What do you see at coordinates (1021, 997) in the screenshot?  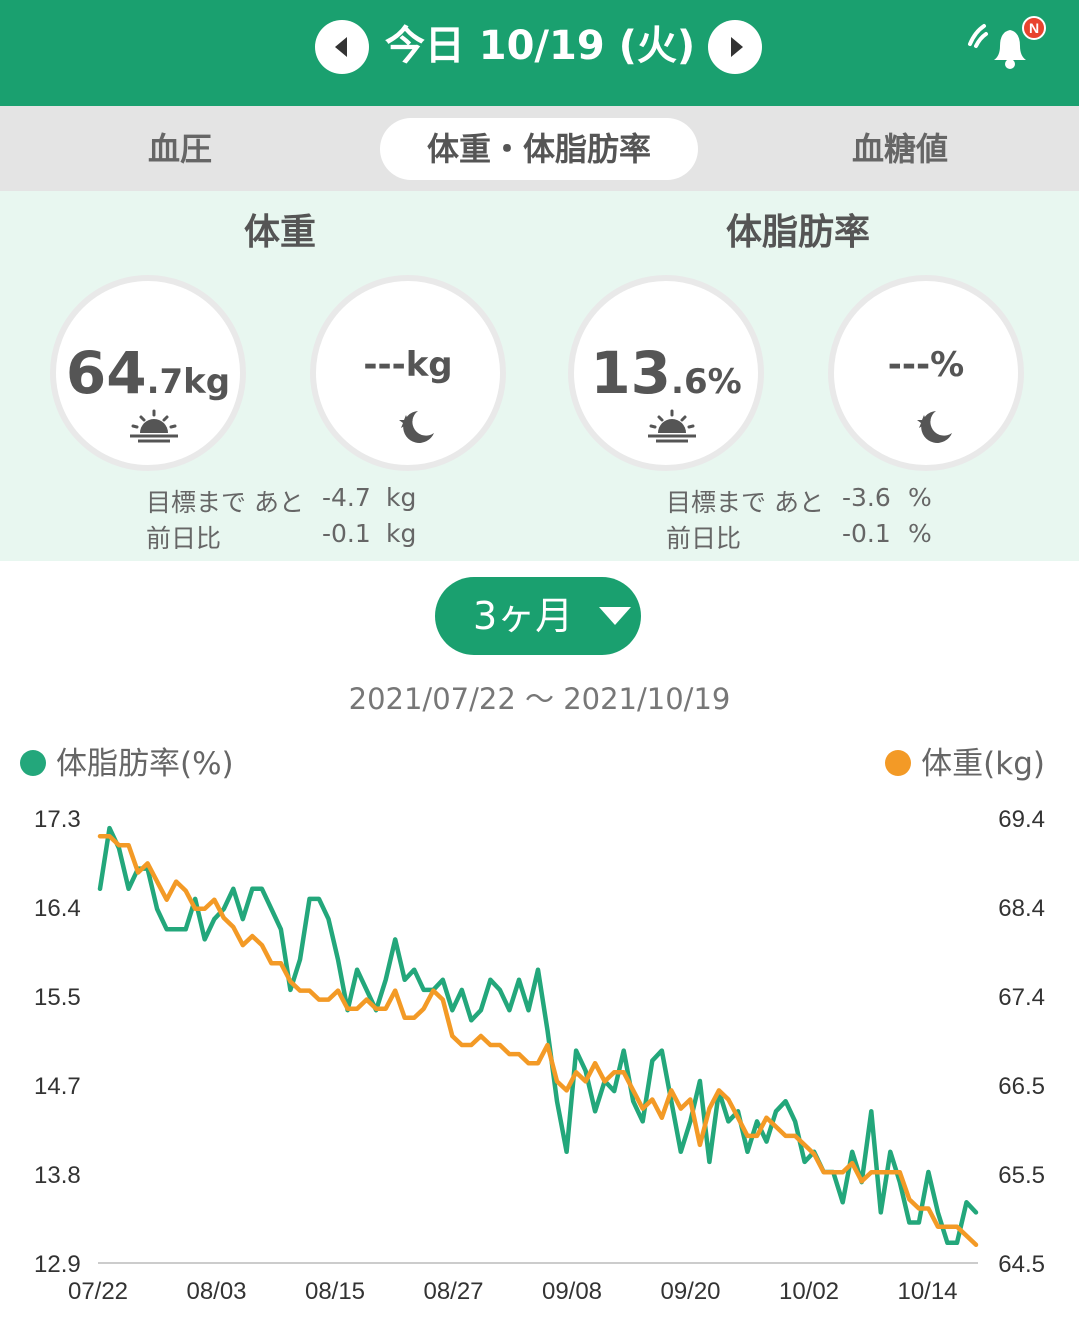 I see `y-right-tick-label: 67.4` at bounding box center [1021, 997].